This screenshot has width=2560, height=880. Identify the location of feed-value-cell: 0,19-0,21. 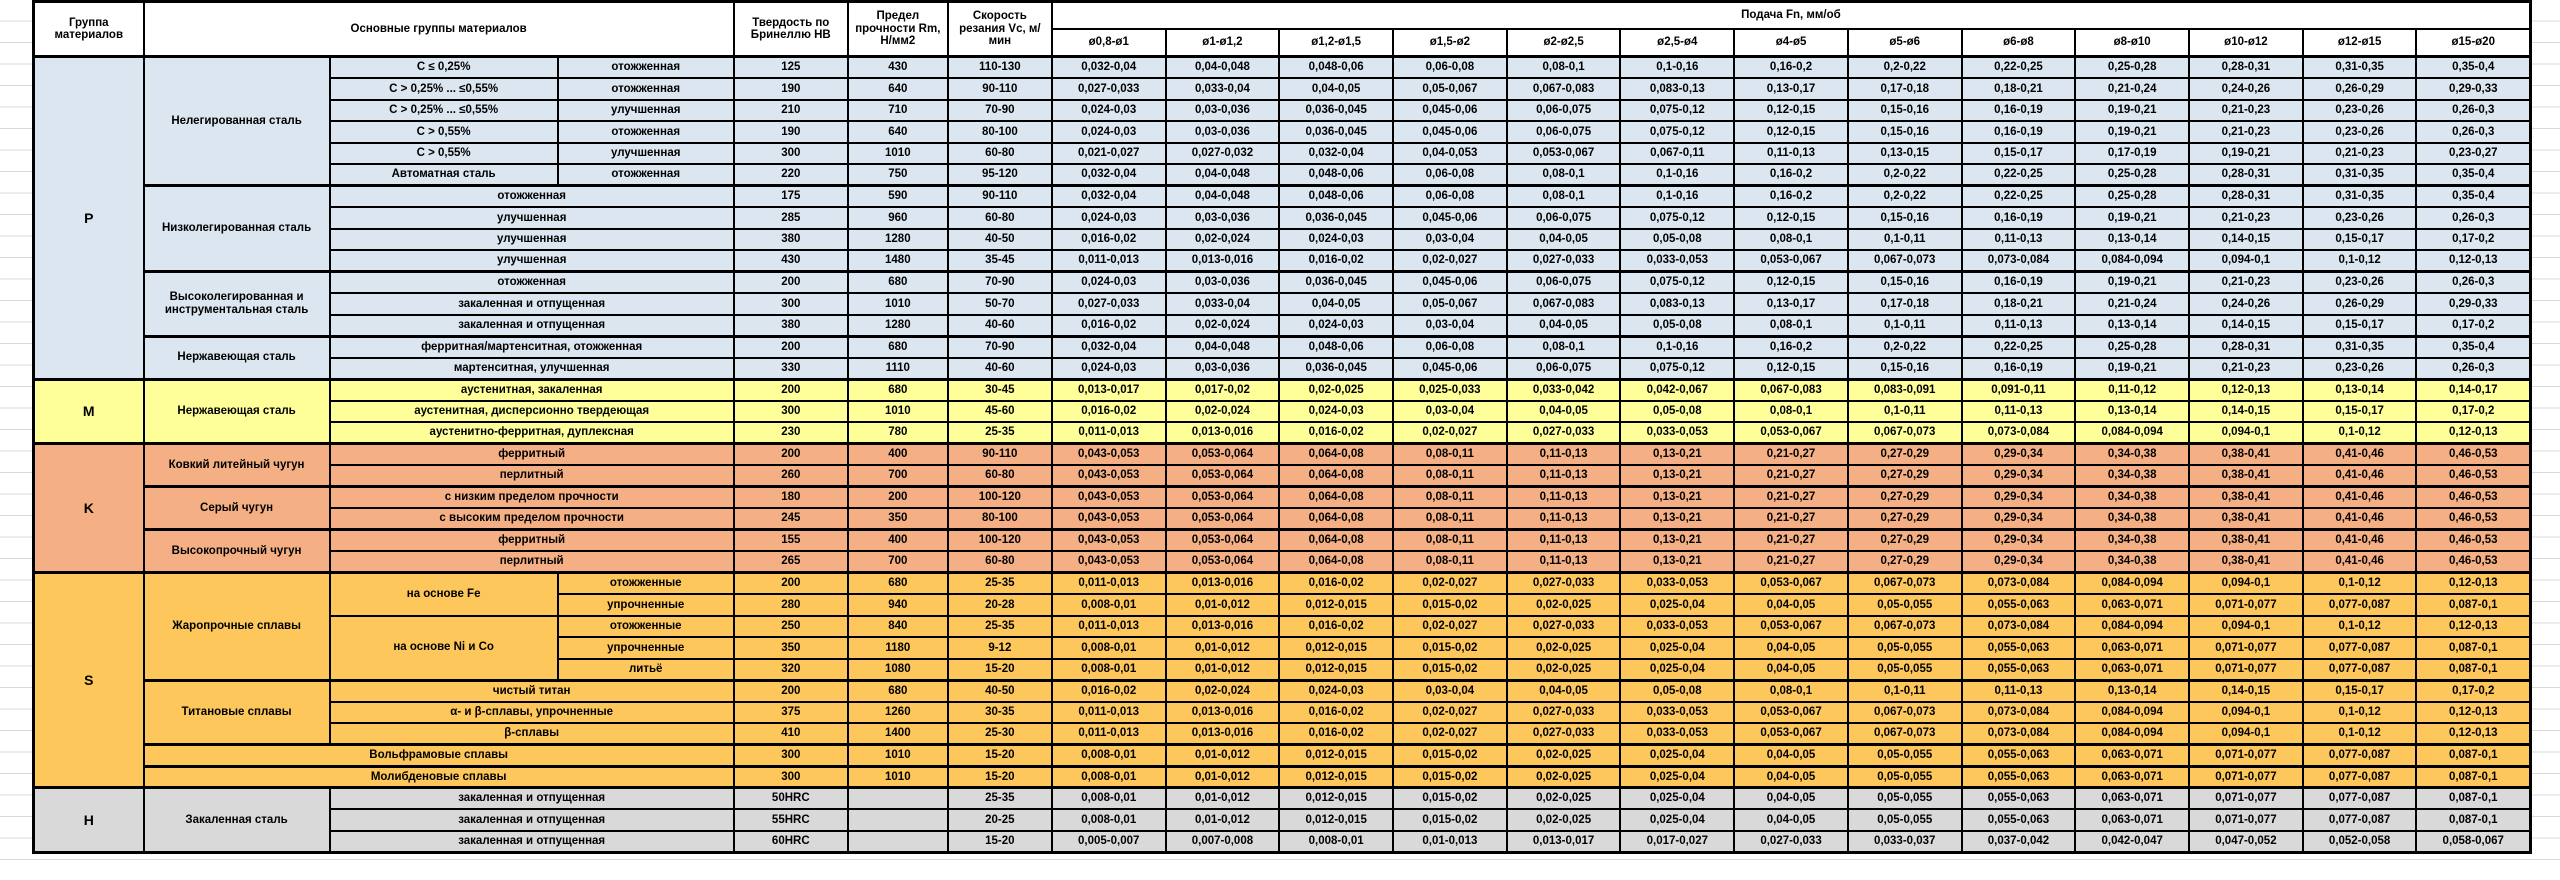
(2132, 282).